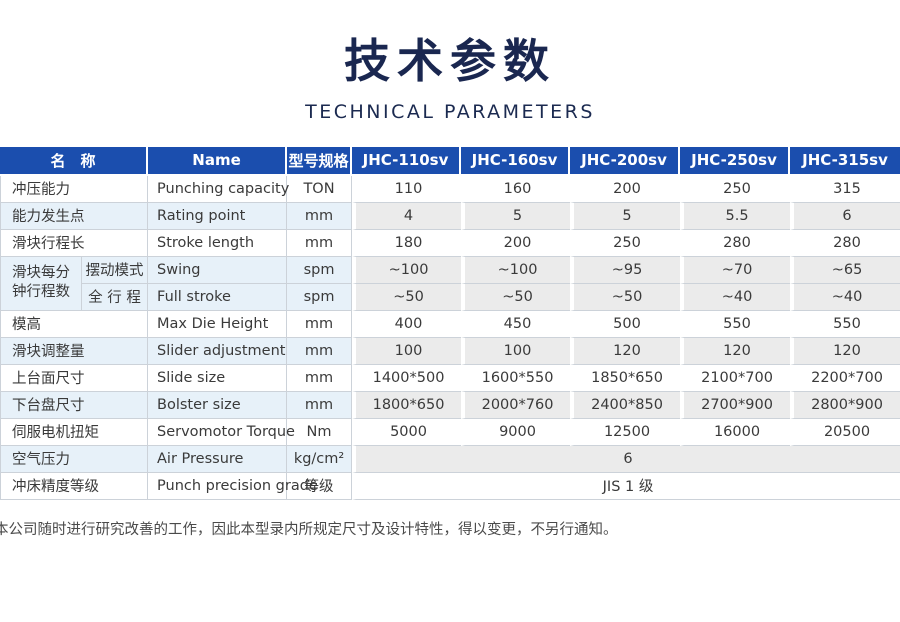 The width and height of the screenshot is (900, 622). Describe the element at coordinates (320, 486) in the screenshot. I see `row-unit: 等级` at that location.